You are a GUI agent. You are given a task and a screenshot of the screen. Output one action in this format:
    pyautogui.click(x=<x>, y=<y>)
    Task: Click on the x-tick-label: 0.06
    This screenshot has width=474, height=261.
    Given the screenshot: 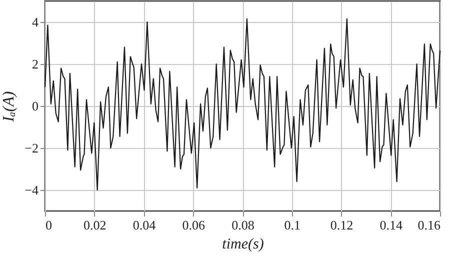 What is the action you would take?
    pyautogui.click(x=194, y=225)
    